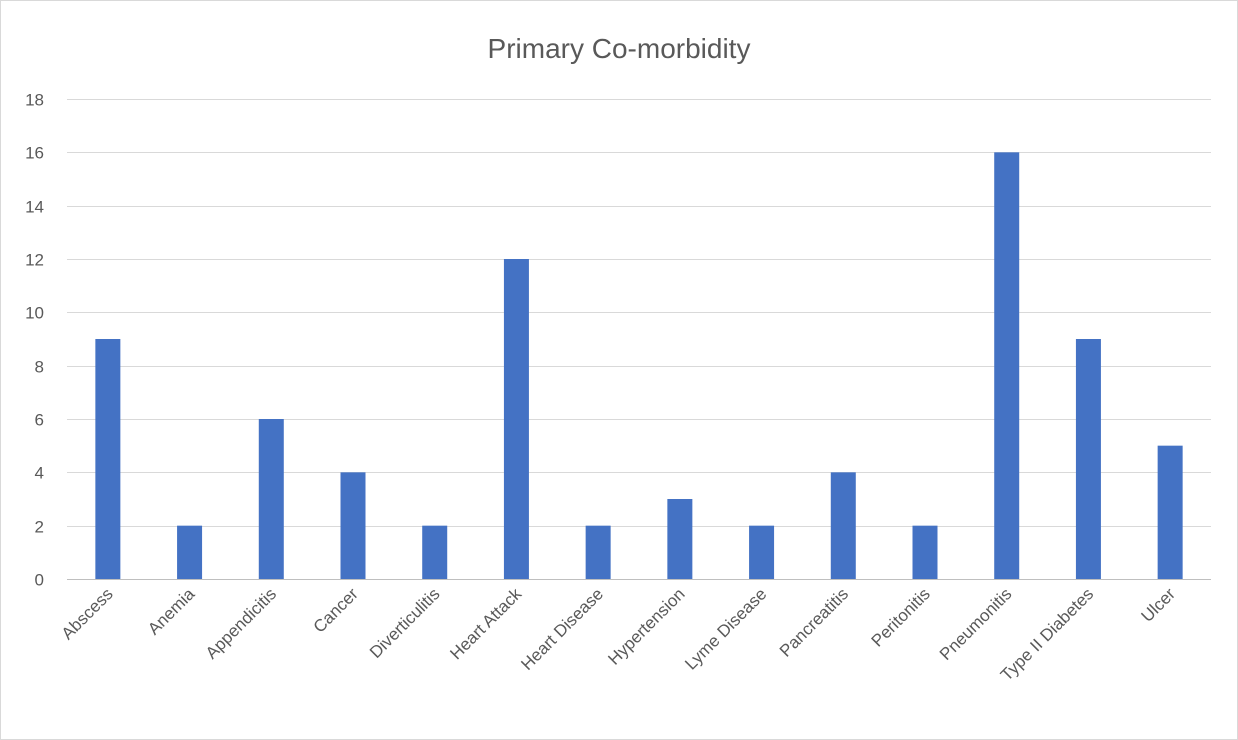 The height and width of the screenshot is (740, 1238). Describe the element at coordinates (646, 626) in the screenshot. I see `x-tick-label: Hypertension` at that location.